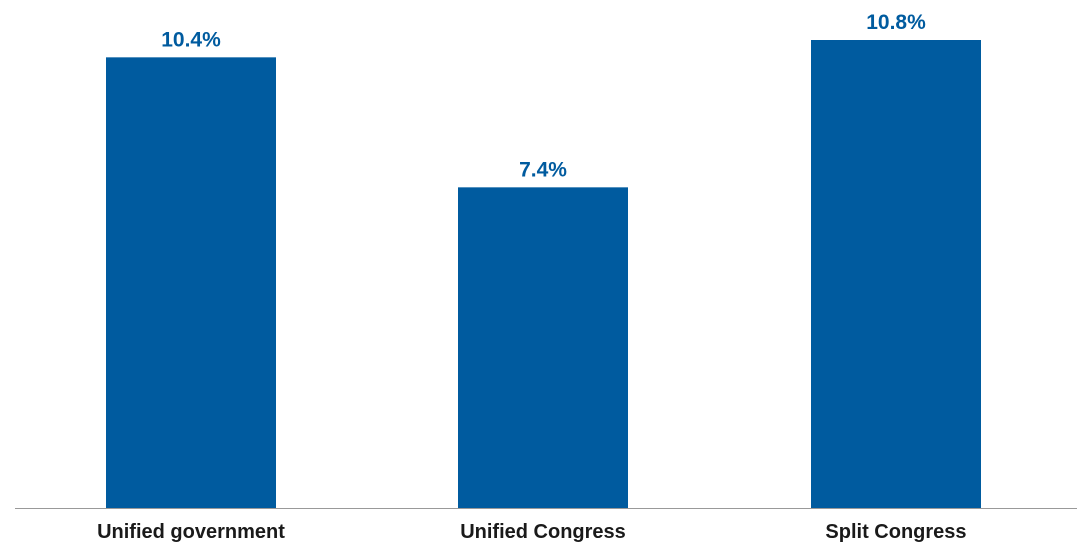 Image resolution: width=1077 pixels, height=544 pixels. I want to click on category-label-1: Unified government, so click(191, 532).